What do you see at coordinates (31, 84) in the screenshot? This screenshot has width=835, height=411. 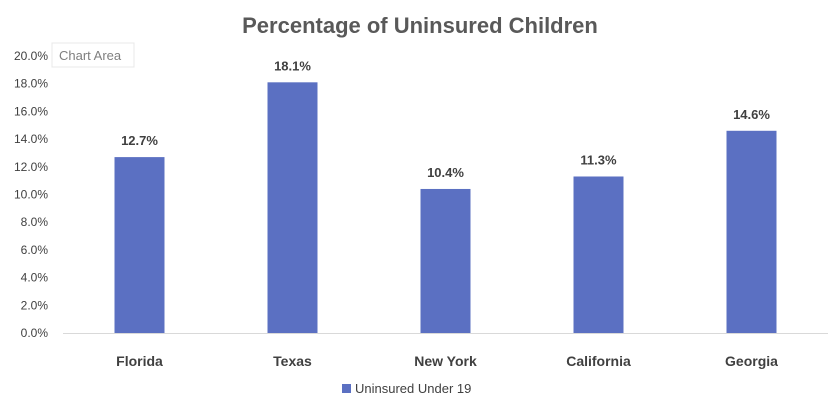 I see `y-tick-label: 18.0%` at bounding box center [31, 84].